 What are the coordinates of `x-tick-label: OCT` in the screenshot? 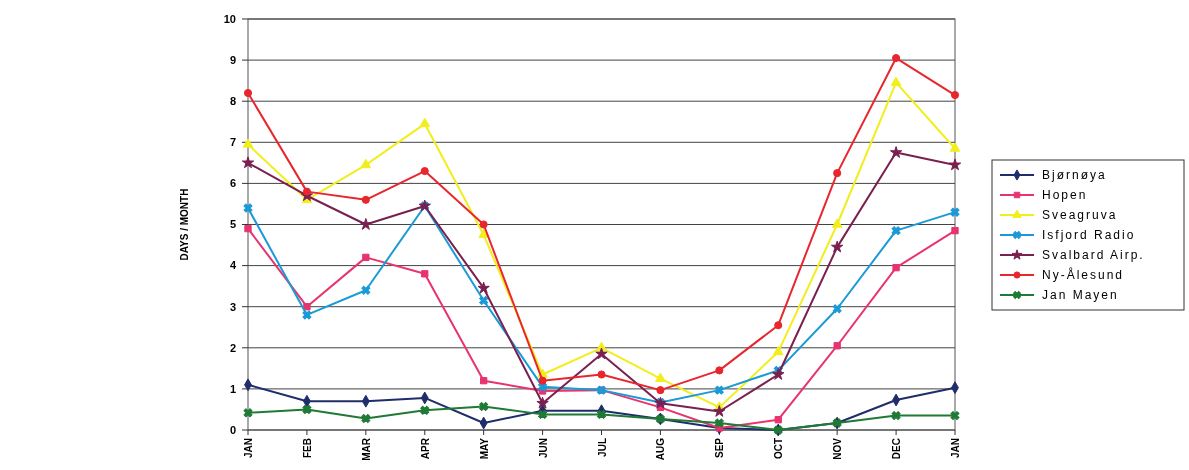 It's located at (779, 449).